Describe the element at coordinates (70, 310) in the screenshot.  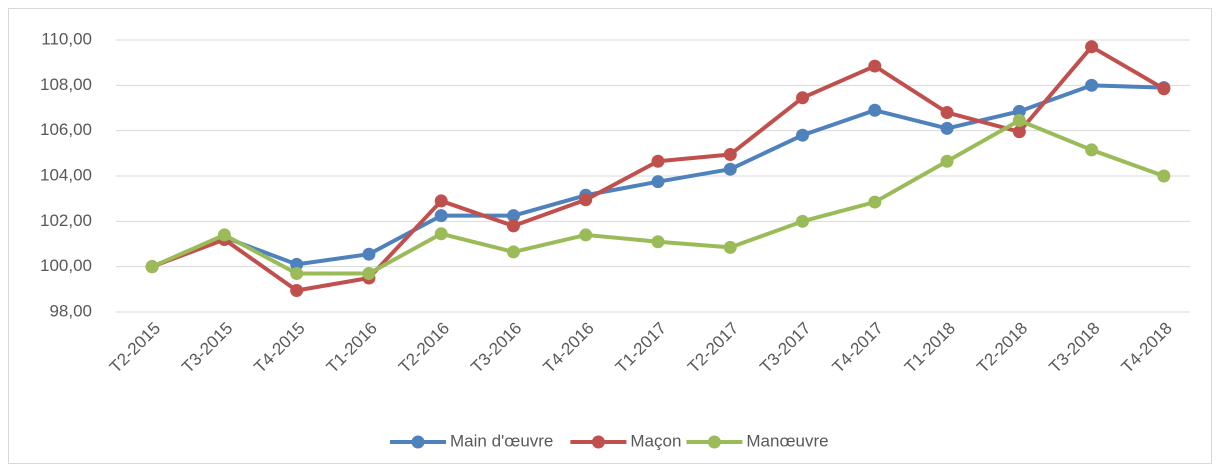
I see `y-tick-label: 98,00` at that location.